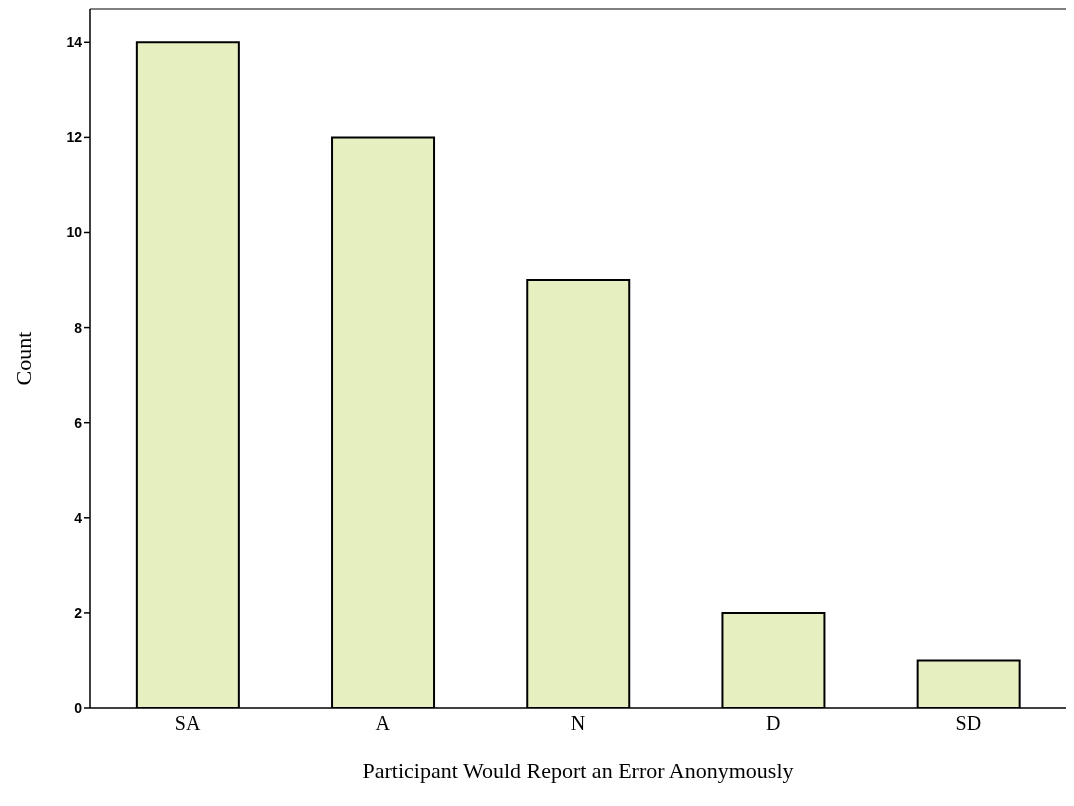 The width and height of the screenshot is (1074, 806). I want to click on x-axis-title: Participant Would Report an Error Anonymously, so click(578, 770).